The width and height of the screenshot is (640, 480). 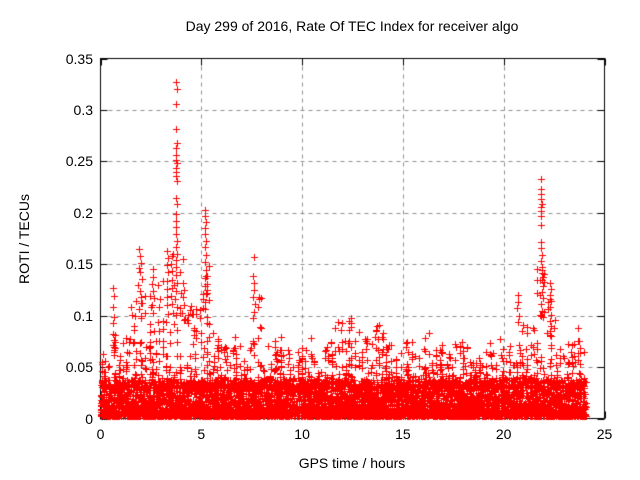 I want to click on x-tick-label: 20, so click(x=503, y=434).